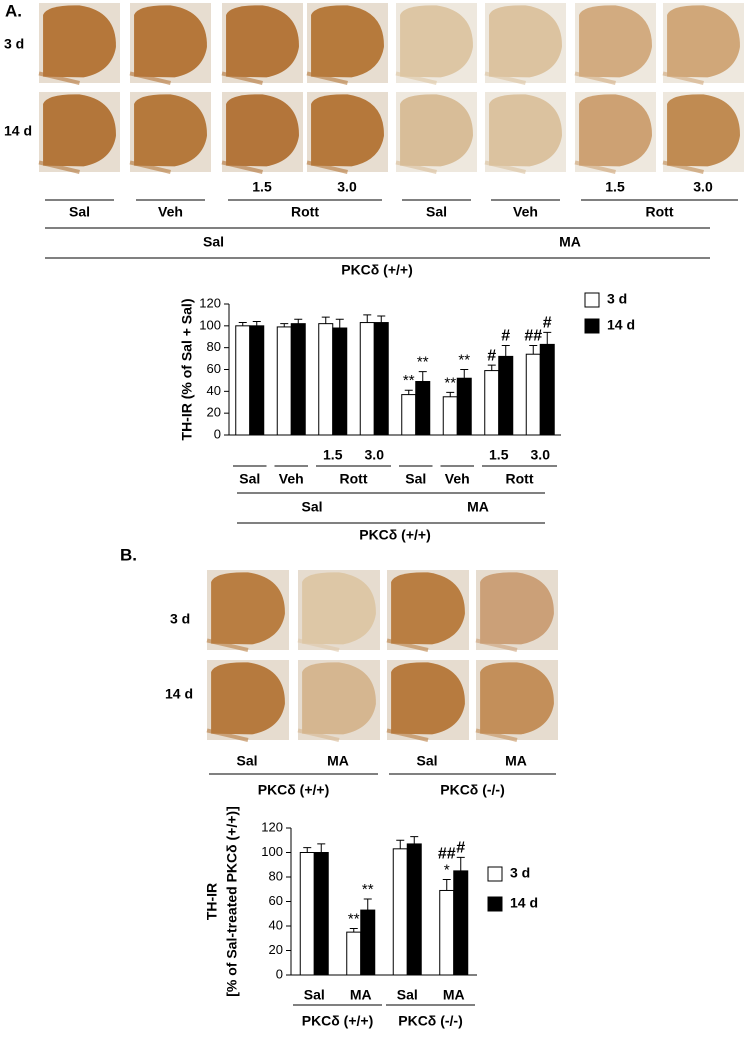 The image size is (746, 1048). What do you see at coordinates (294, 790) in the screenshot?
I see `group-label: PKCδ (+/+)` at bounding box center [294, 790].